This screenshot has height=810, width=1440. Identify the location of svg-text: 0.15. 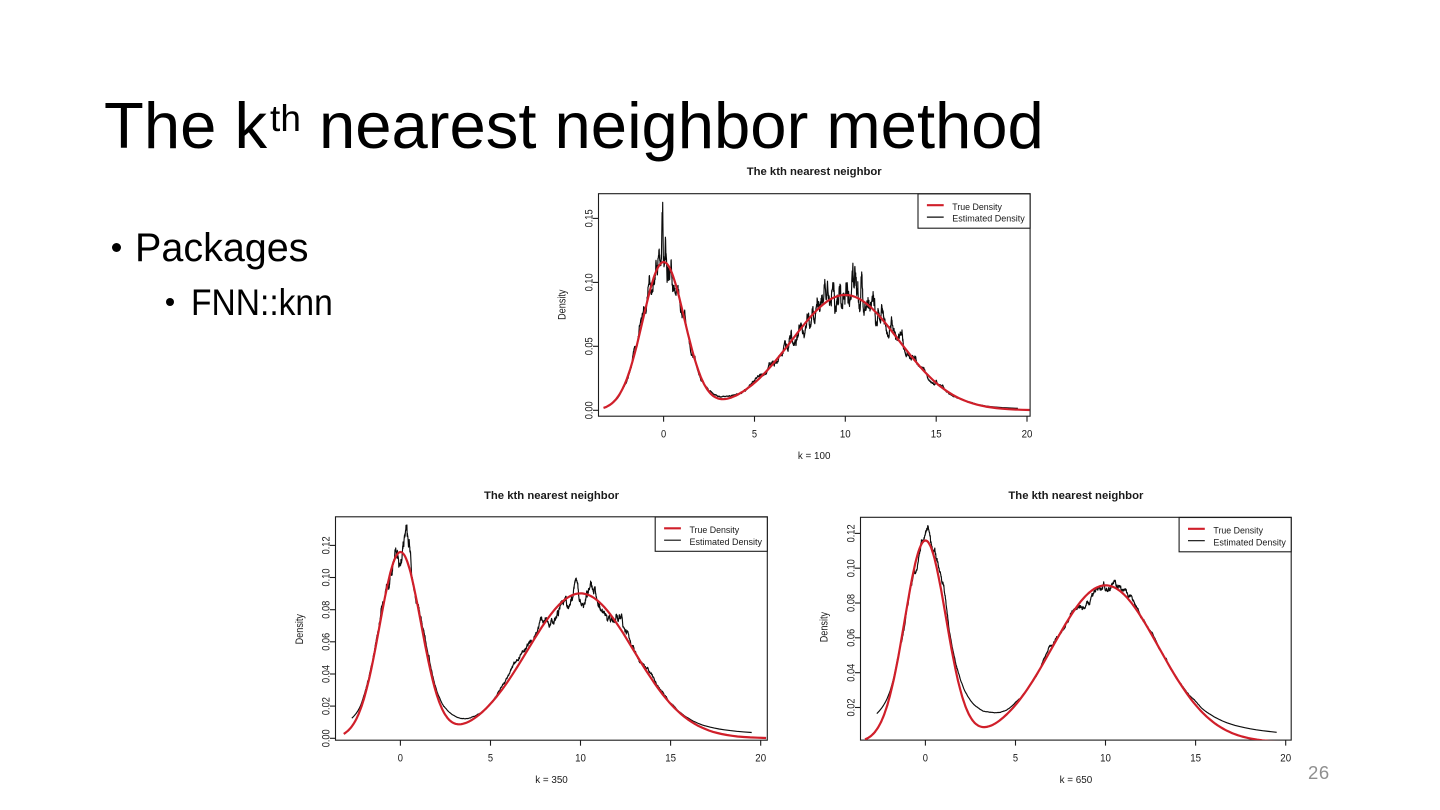
(590, 218).